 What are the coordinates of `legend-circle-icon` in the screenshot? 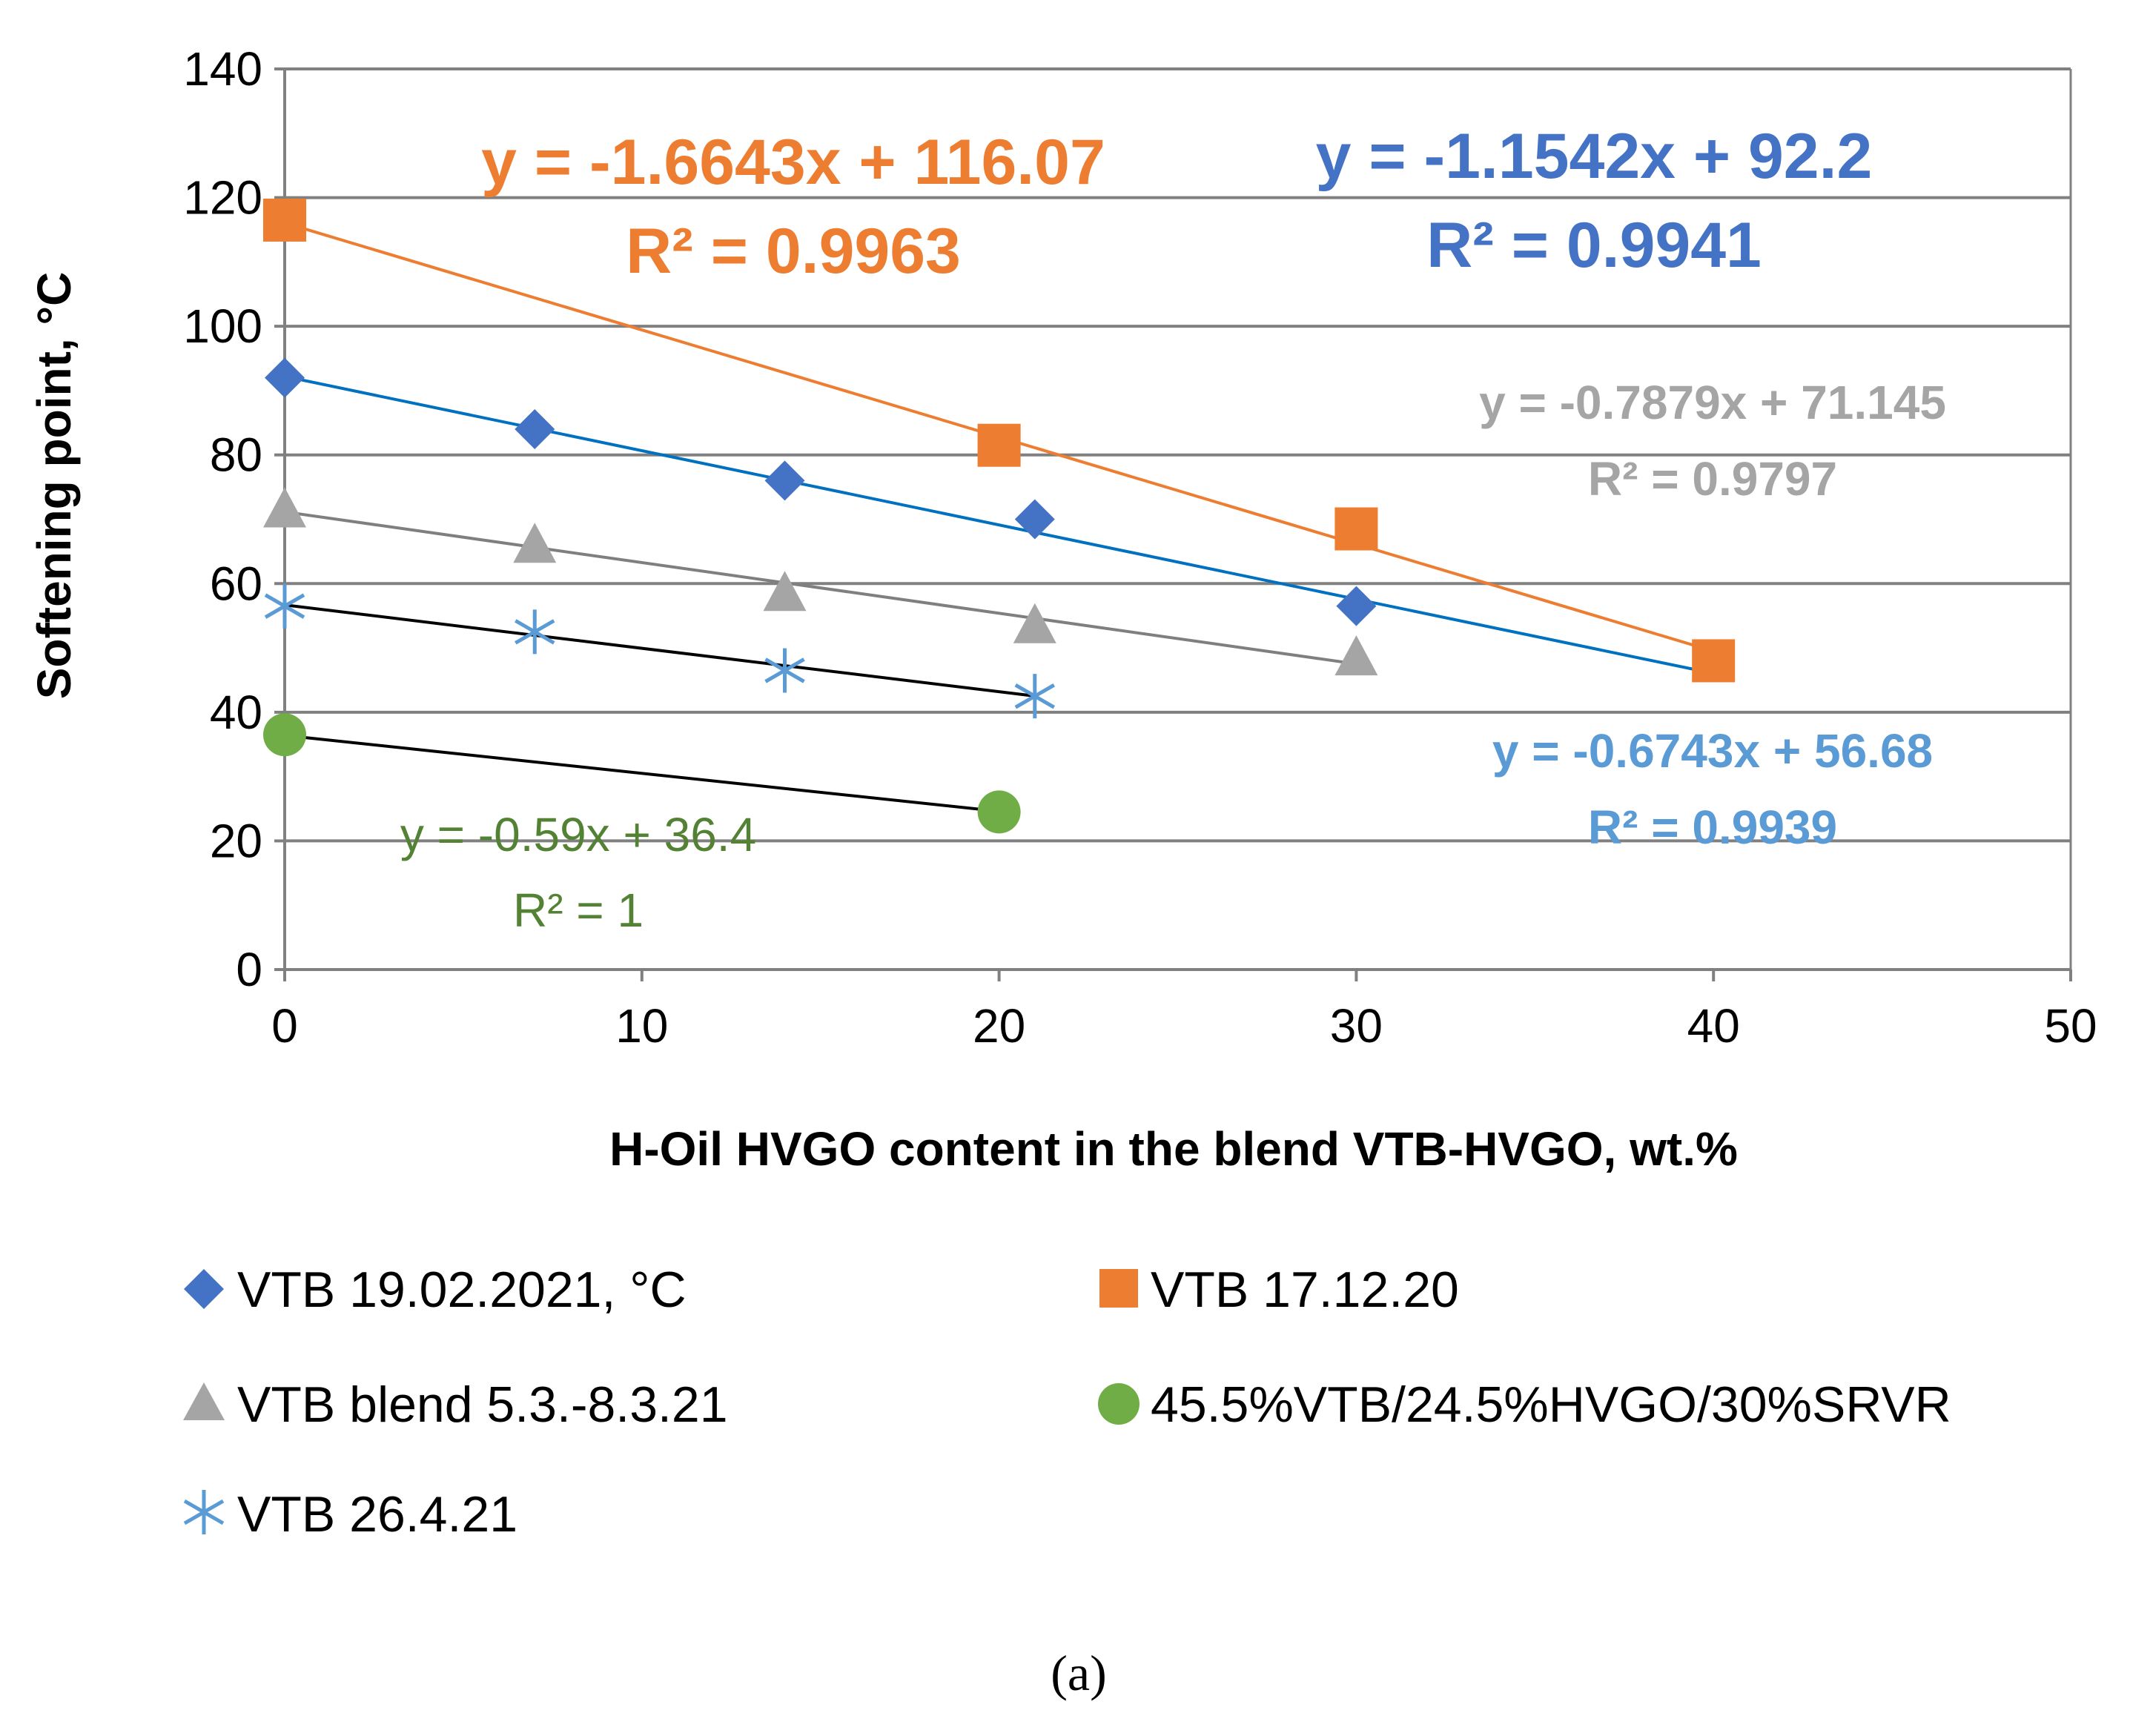 It's located at (1119, 1404).